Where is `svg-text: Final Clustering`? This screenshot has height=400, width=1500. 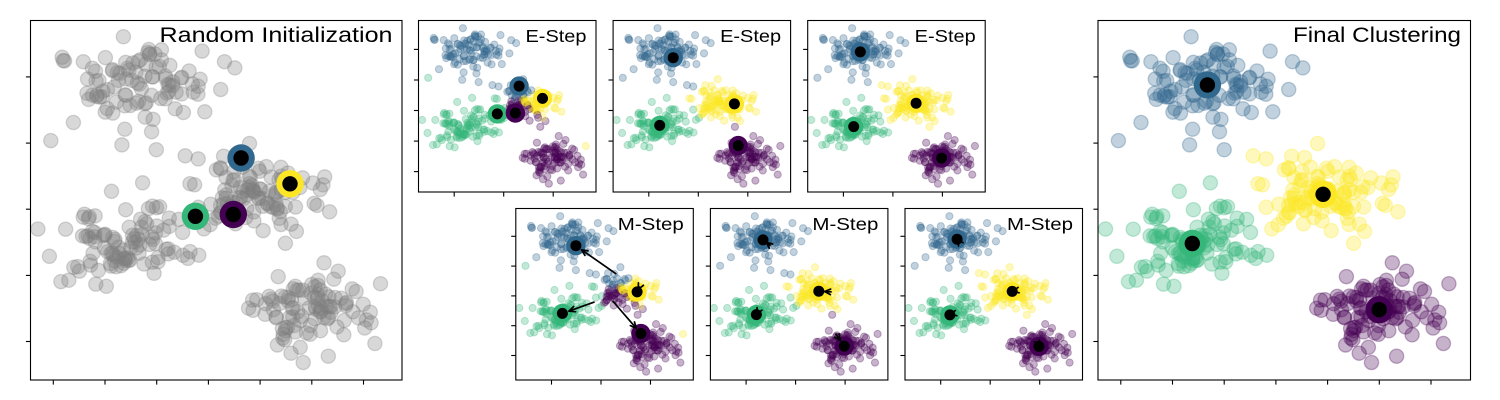 svg-text: Final Clustering is located at coordinates (1377, 35).